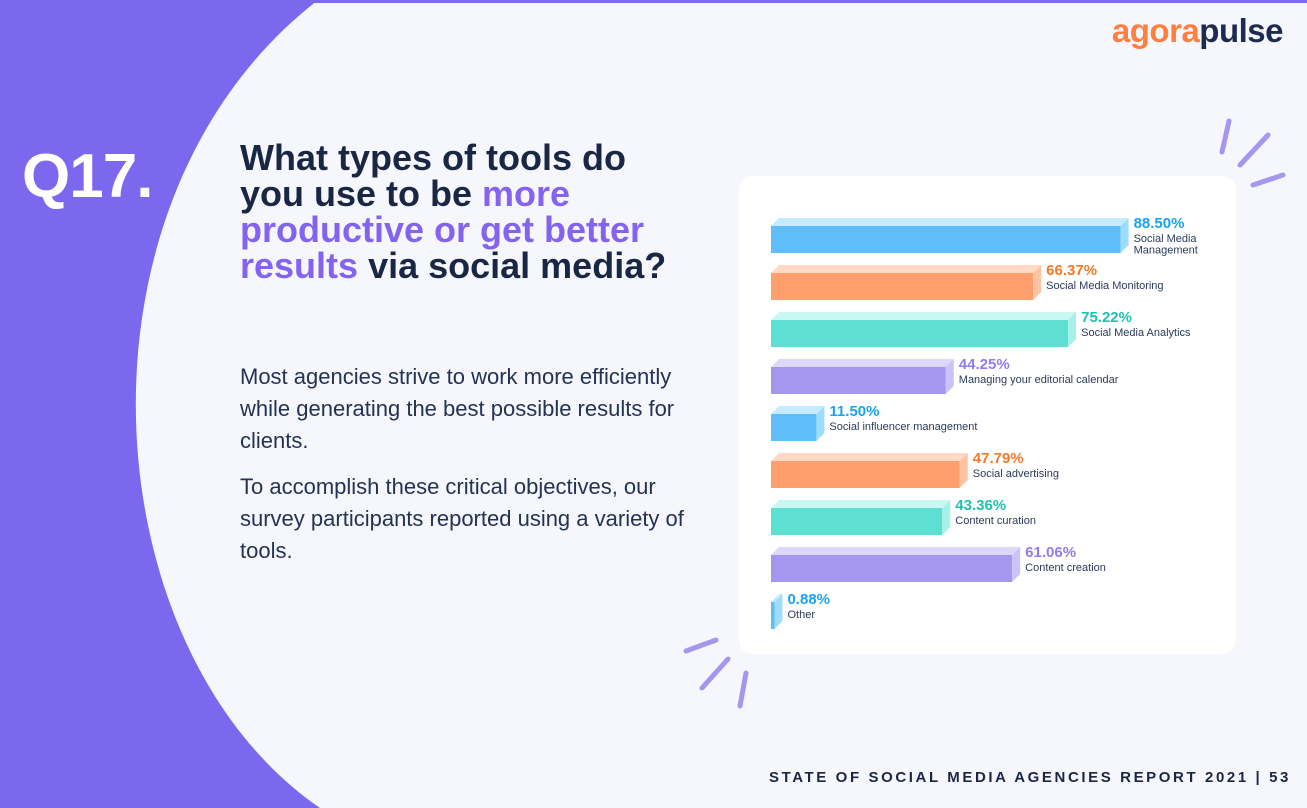 The image size is (1307, 808). I want to click on bar-category-label: Social advertising, so click(1016, 474).